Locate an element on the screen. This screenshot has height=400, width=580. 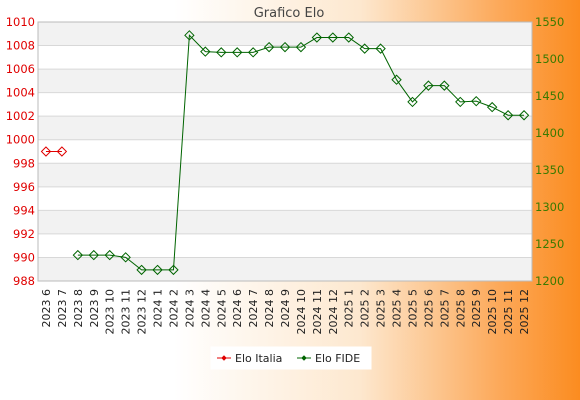
left-axis-tick-label: 992 is located at coordinates (24, 234).